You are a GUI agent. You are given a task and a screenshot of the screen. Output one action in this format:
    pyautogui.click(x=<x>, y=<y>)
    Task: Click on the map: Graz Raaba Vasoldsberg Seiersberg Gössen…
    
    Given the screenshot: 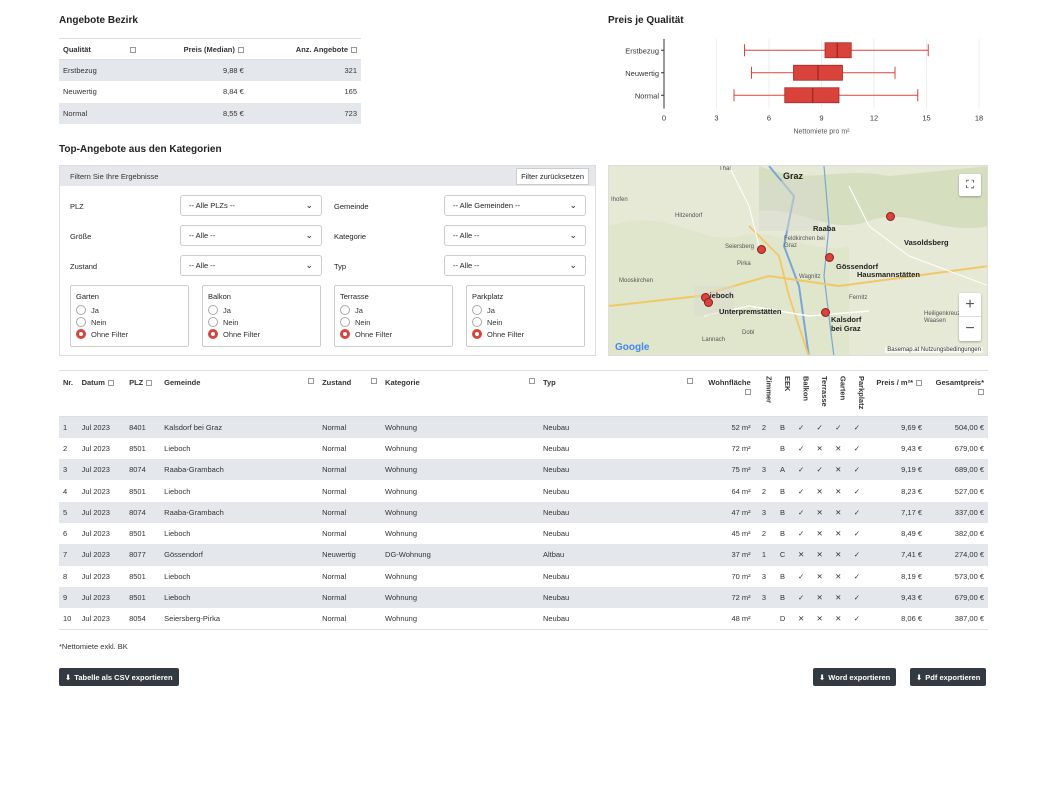 What is the action you would take?
    pyautogui.click(x=798, y=260)
    